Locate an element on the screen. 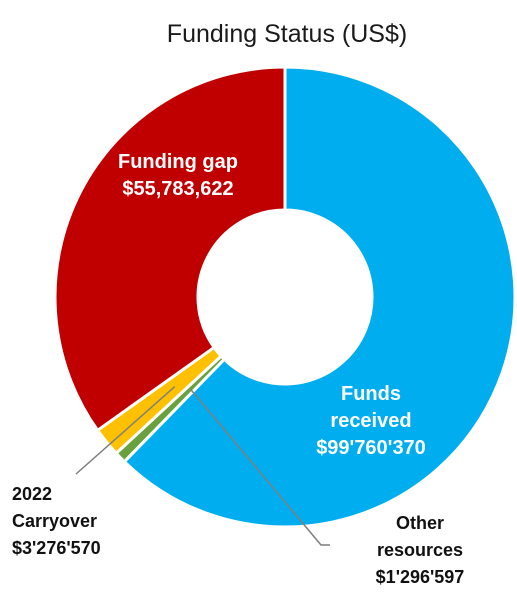 Image resolution: width=517 pixels, height=595 pixels. label-funds-received: Funds received $99'760'370 is located at coordinates (371, 421).